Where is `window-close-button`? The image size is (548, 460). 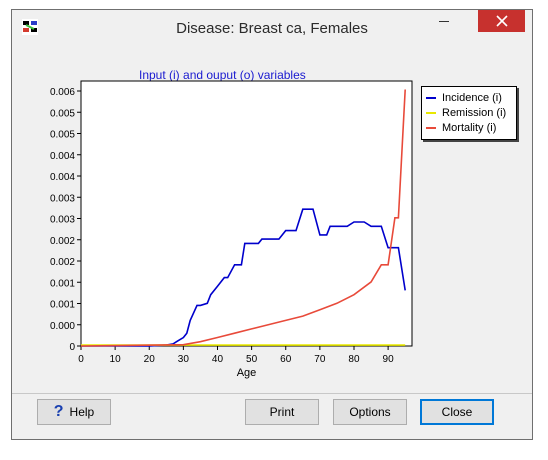 window-close-button is located at coordinates (501, 21).